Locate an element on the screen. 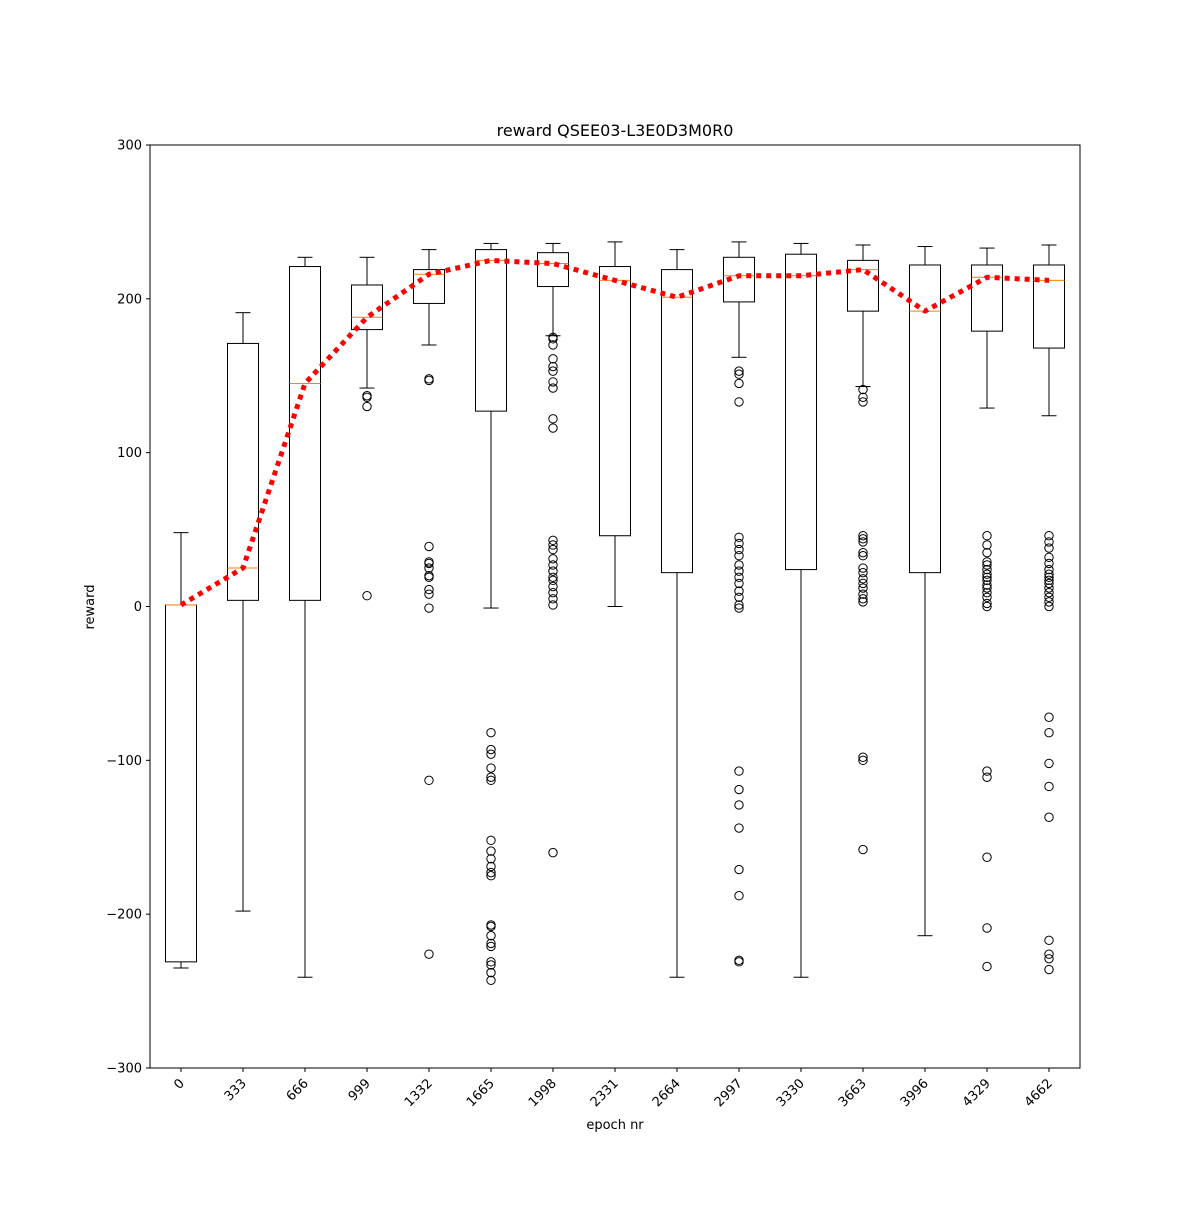  y-tick-label: 0 is located at coordinates (138, 607).